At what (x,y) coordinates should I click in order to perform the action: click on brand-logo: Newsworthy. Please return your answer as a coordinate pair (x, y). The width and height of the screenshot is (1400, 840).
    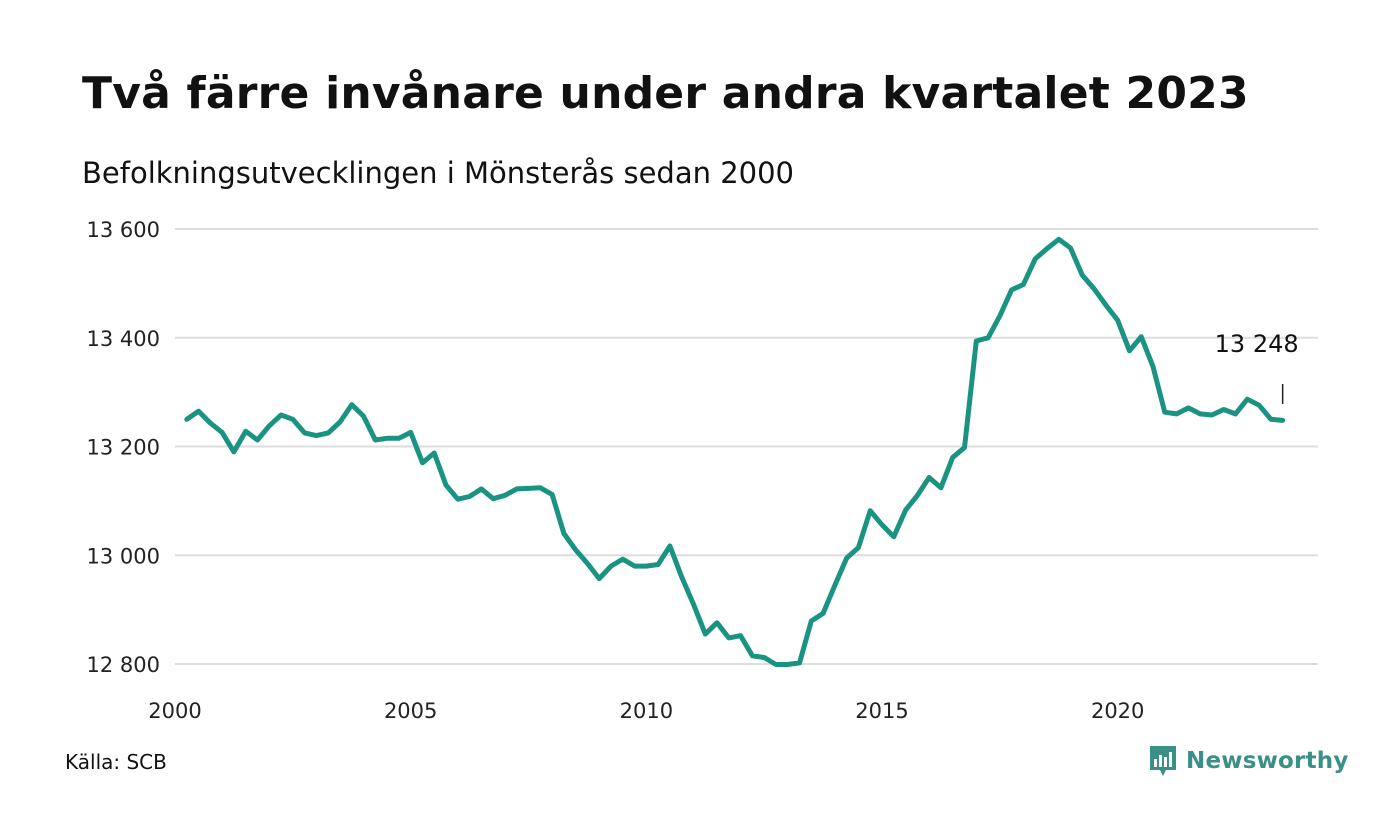
    Looking at the image, I should click on (1248, 761).